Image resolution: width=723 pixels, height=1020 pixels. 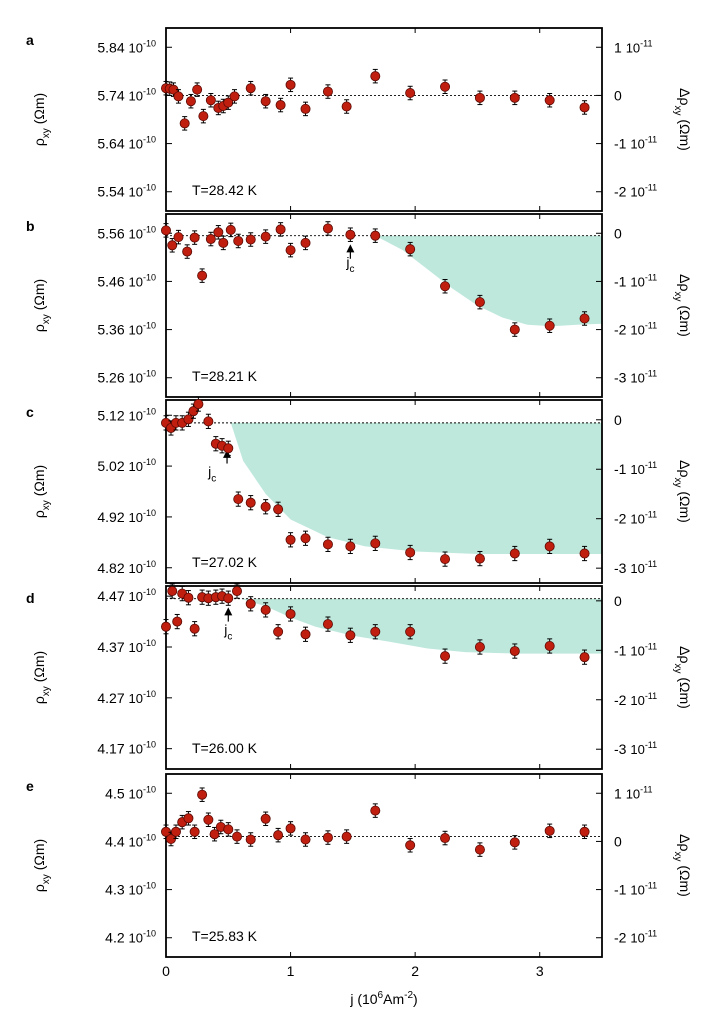 What do you see at coordinates (540, 971) in the screenshot?
I see `x-tick-label: 3` at bounding box center [540, 971].